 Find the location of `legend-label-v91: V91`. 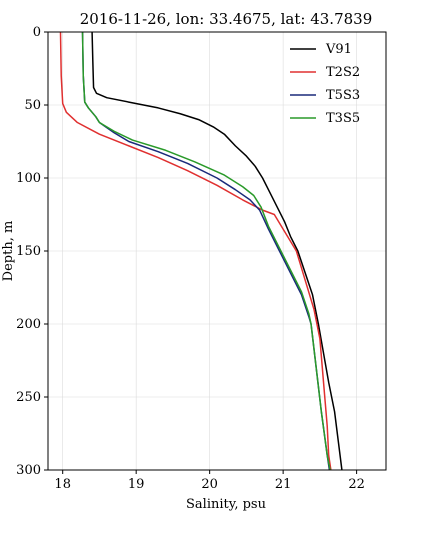

legend-label-v91: V91 is located at coordinates (338, 49).